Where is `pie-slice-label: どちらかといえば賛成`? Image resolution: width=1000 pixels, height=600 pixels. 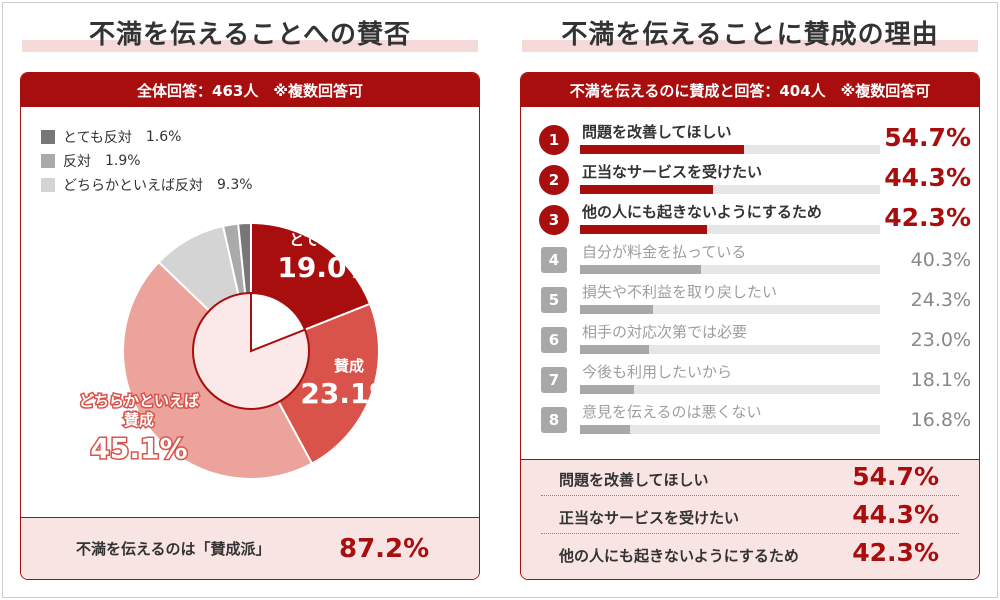
pie-slice-label: どちらかといえば賛成 is located at coordinates (139, 410).